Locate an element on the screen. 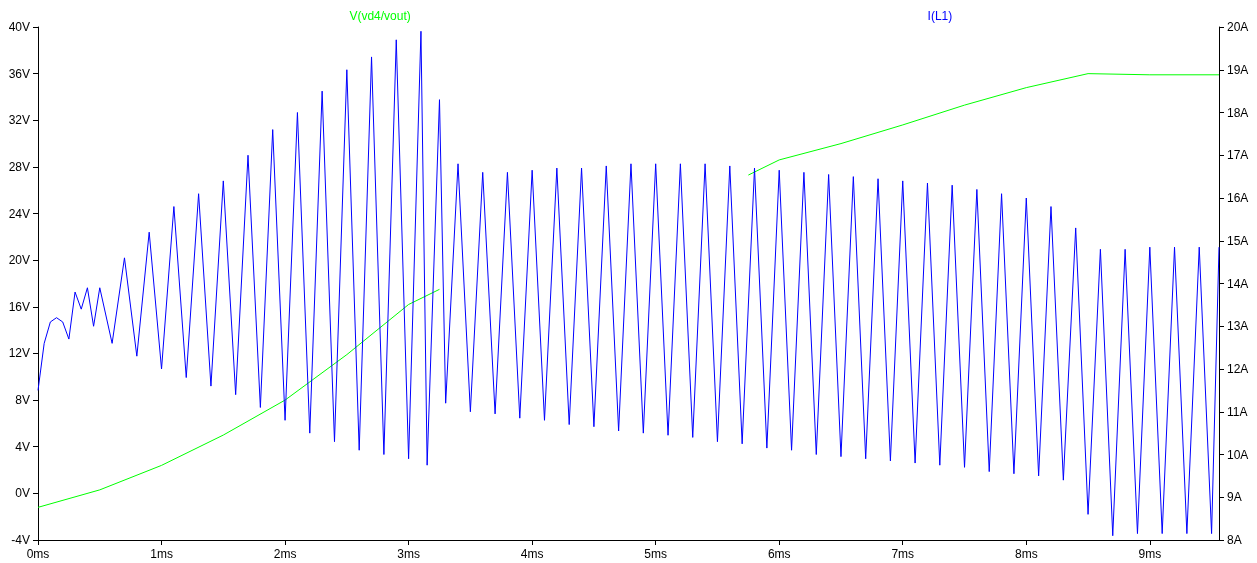 Image resolution: width=1257 pixels, height=563 pixels. x-tick-label: 3ms is located at coordinates (408, 554).